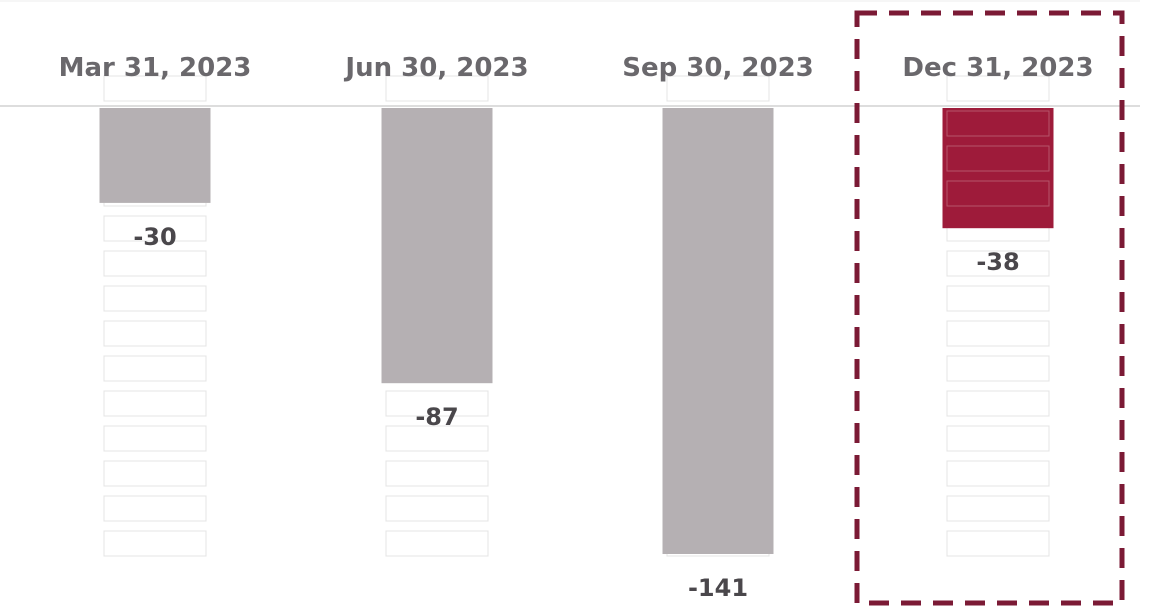 The image size is (1173, 612). What do you see at coordinates (436, 417) in the screenshot?
I see `value-label-jun-30-2023: -87` at bounding box center [436, 417].